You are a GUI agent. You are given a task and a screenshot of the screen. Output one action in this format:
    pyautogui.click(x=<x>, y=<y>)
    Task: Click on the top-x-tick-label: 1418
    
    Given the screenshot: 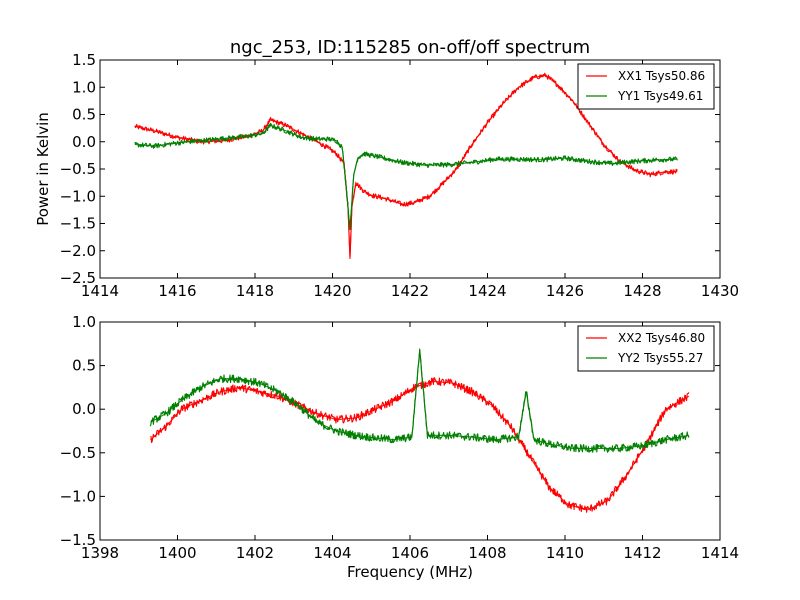 What is the action you would take?
    pyautogui.click(x=255, y=291)
    